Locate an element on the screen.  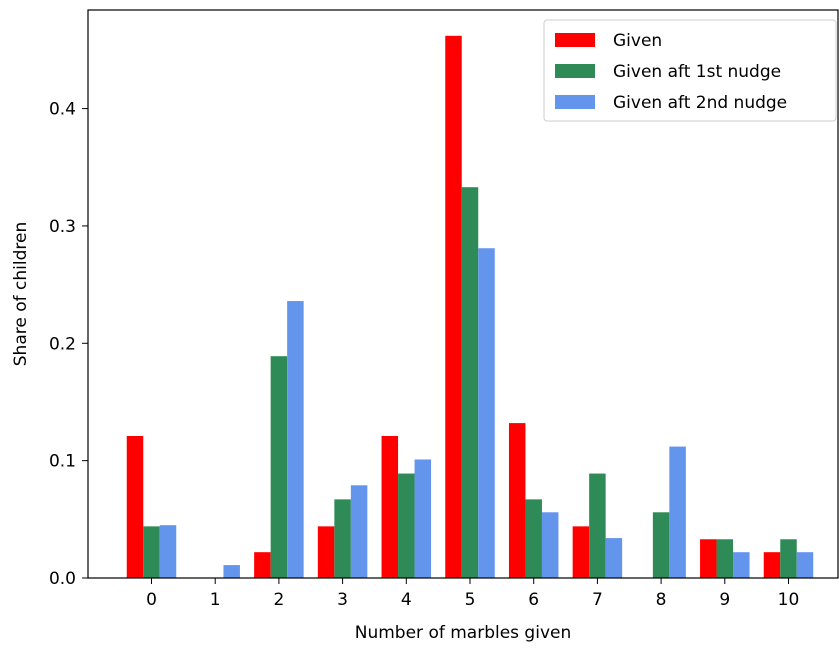
legend-box is located at coordinates (690, 70).